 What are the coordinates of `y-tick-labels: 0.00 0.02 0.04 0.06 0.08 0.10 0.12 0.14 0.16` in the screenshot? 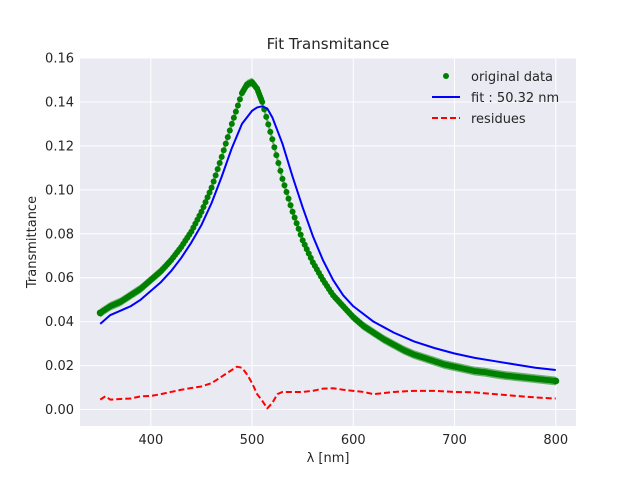 It's located at (59, 235).